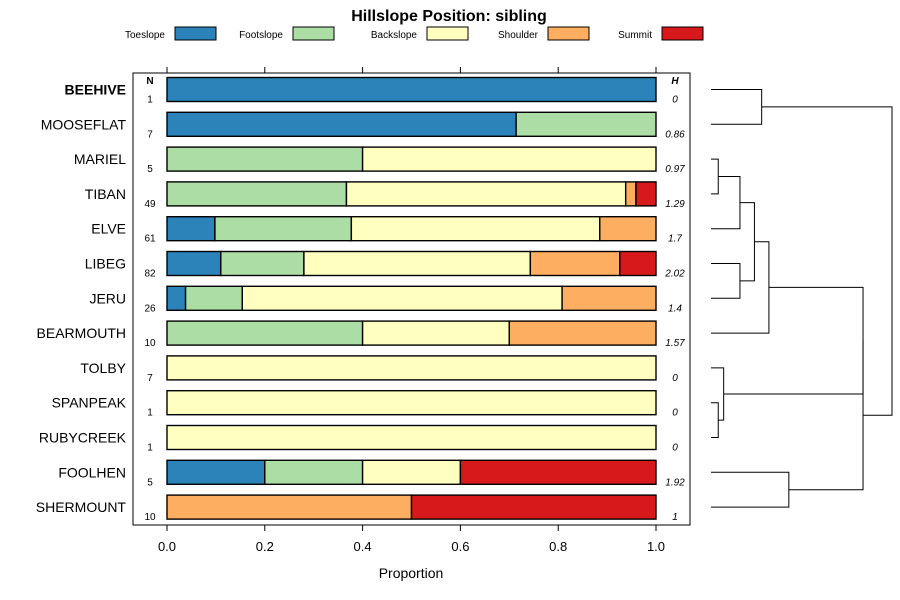 This screenshot has height=600, width=900. I want to click on dendrogram, so click(802, 298).